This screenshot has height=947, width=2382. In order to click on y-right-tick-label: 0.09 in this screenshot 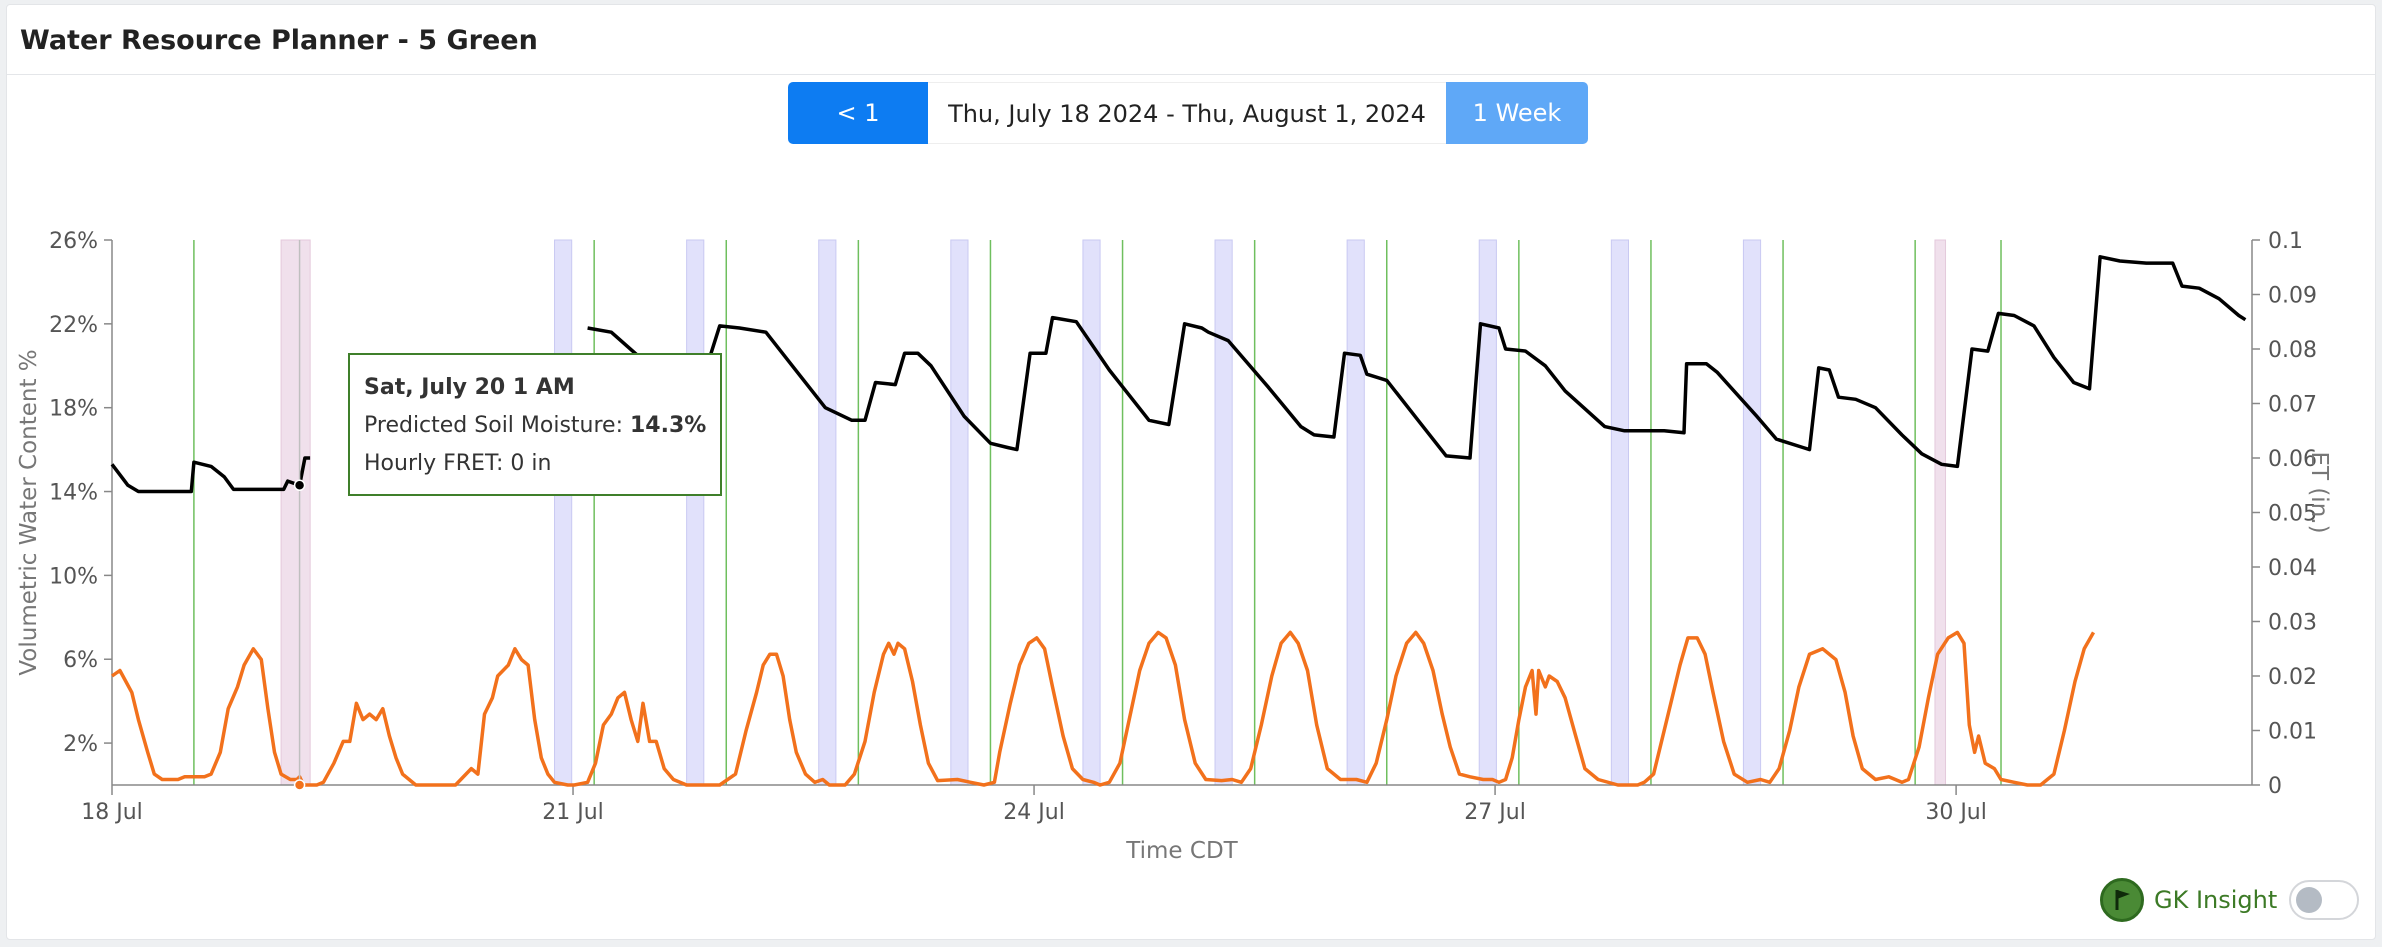, I will do `click(2292, 296)`.